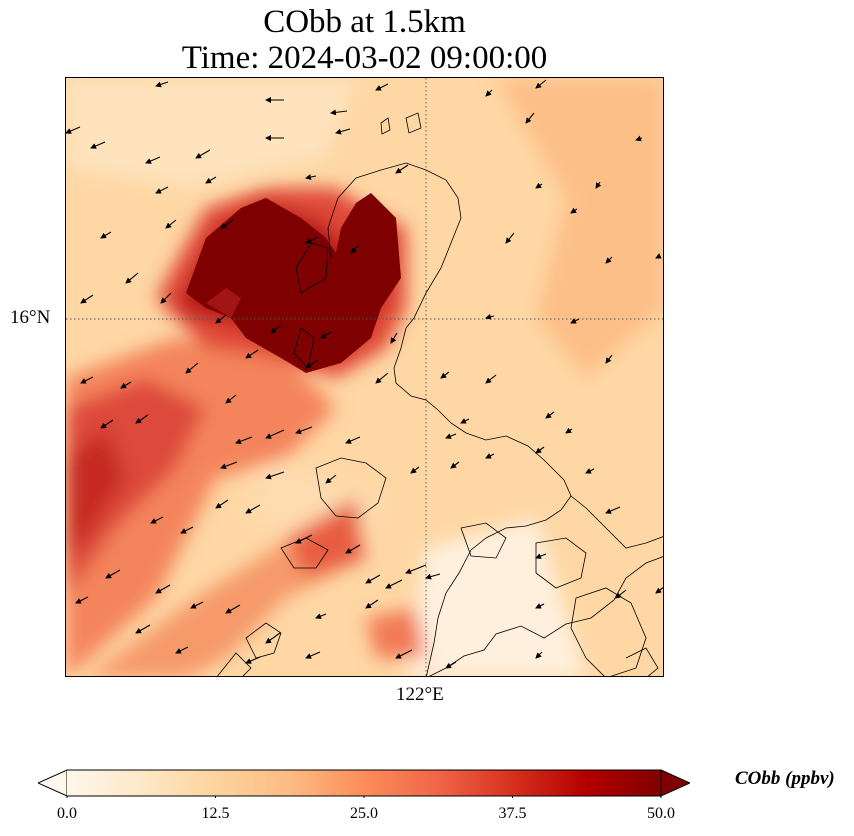 This screenshot has width=854, height=836. Describe the element at coordinates (293, 283) in the screenshot. I see `max-concentration-area` at that location.